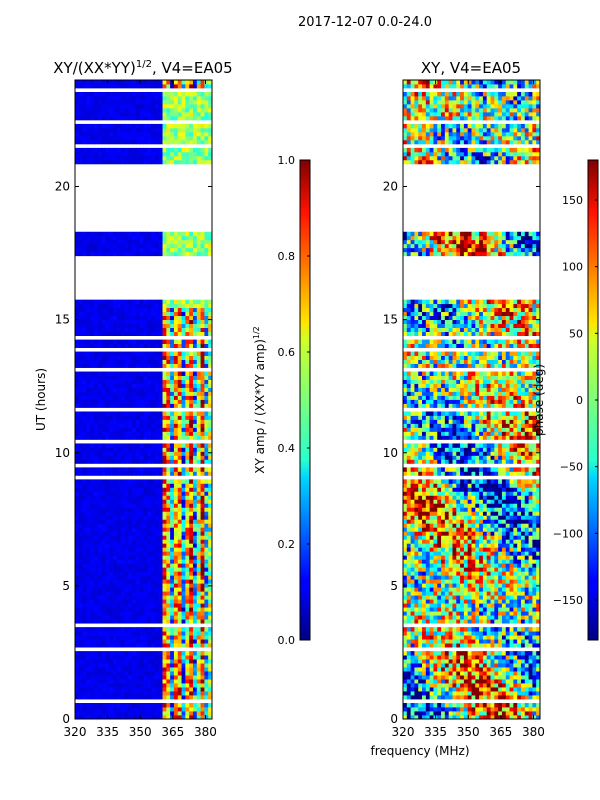 Image resolution: width=600 pixels, height=800 pixels. What do you see at coordinates (66, 586) in the screenshot?
I see `y-tick-label: 5` at bounding box center [66, 586].